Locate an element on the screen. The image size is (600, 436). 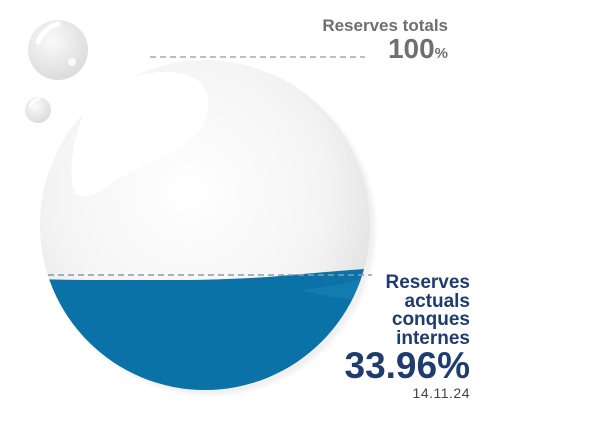
sphere-glare is located at coordinates (140, 134).